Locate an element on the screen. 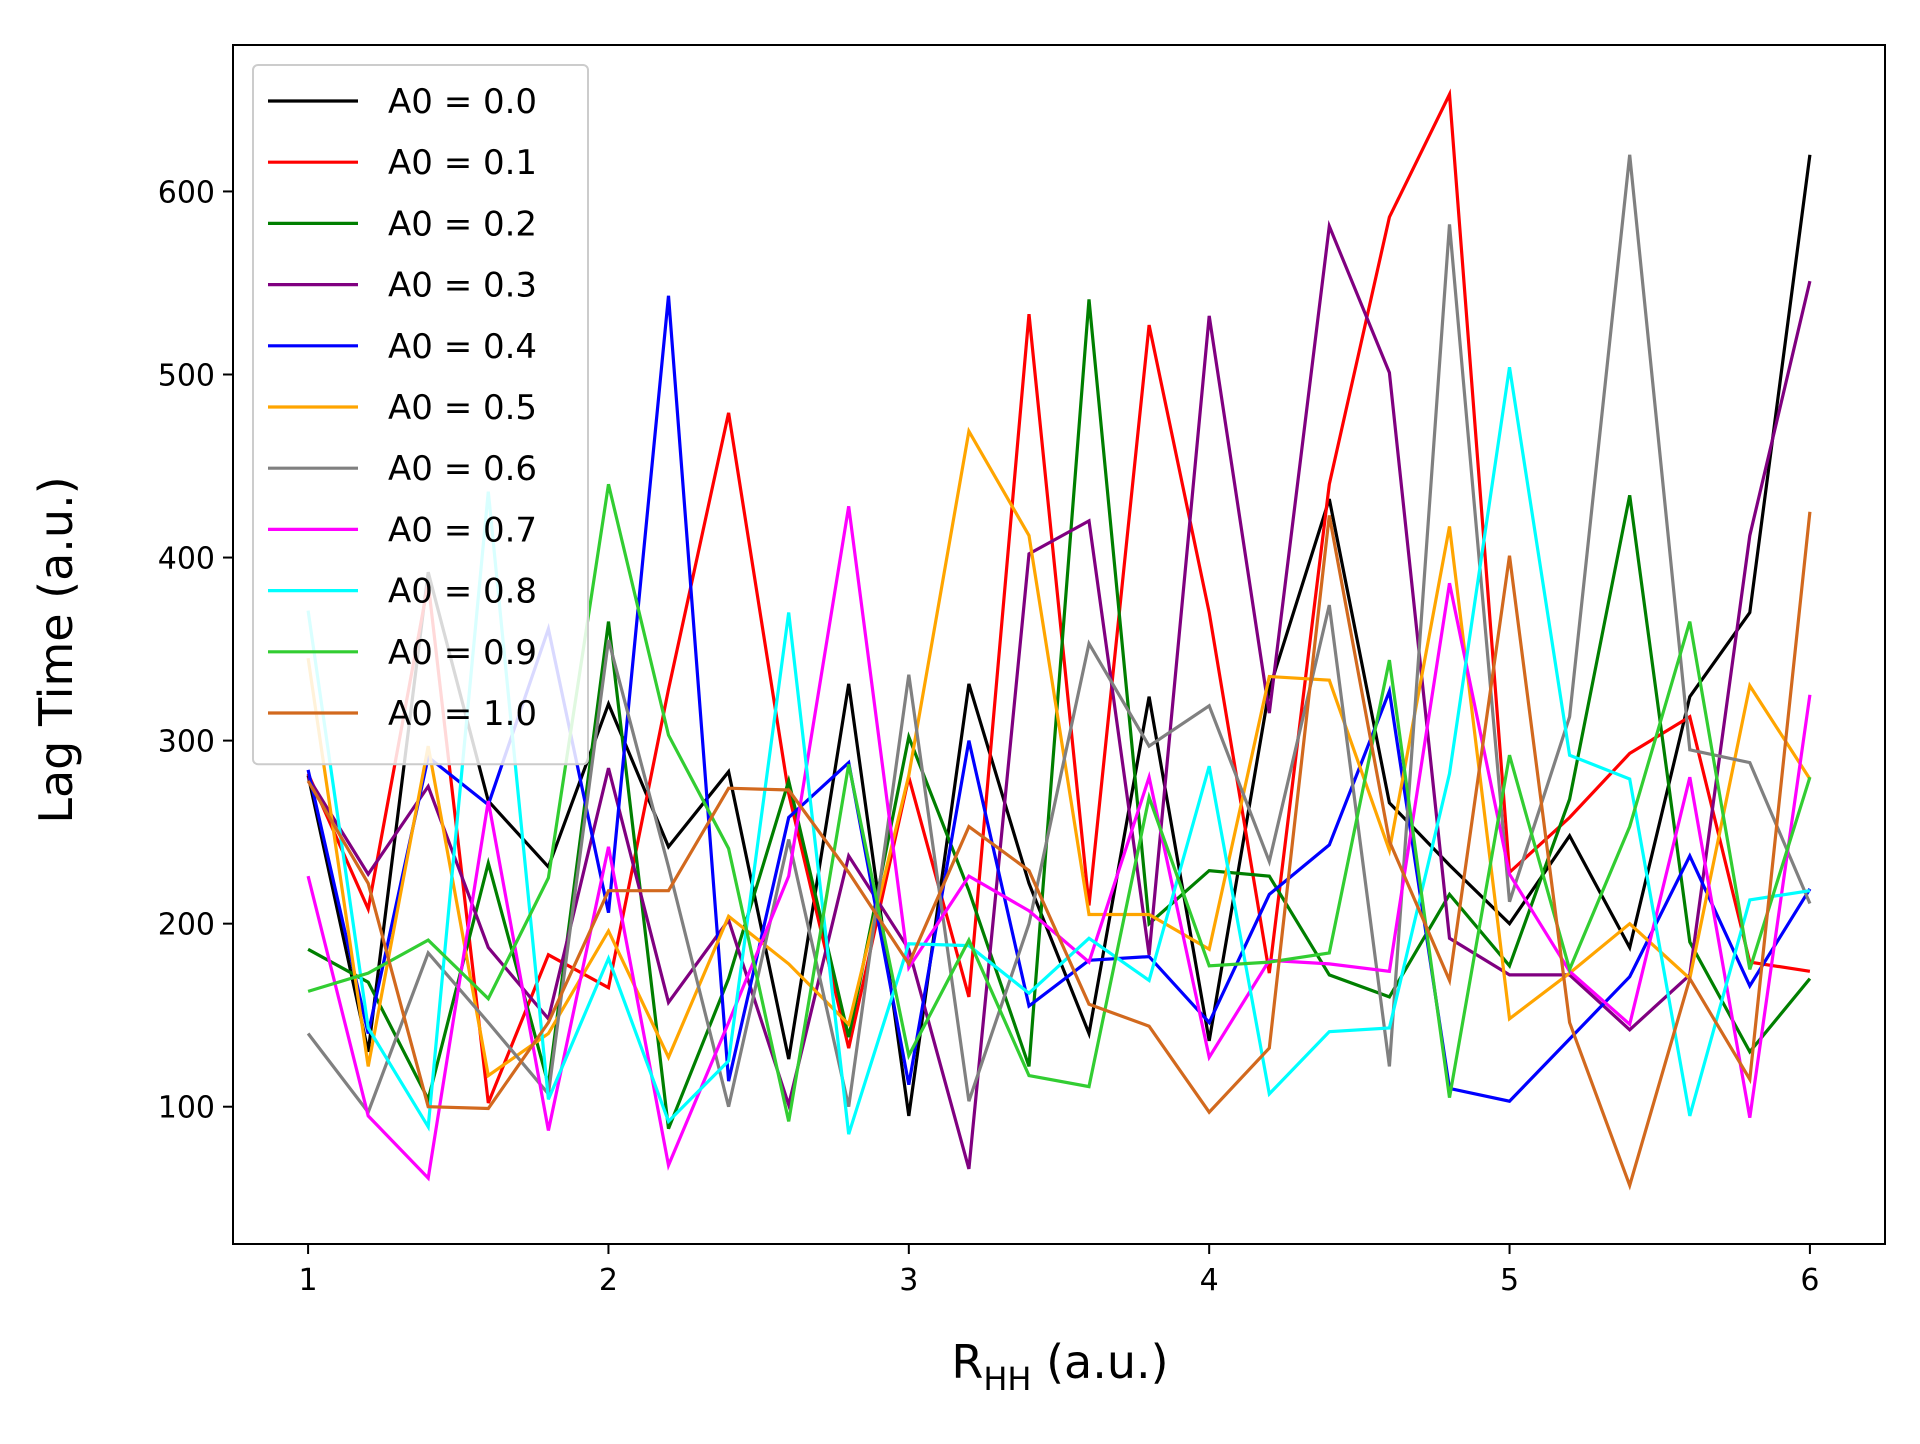  legend-label: A0 = 0.3 is located at coordinates (462, 286).